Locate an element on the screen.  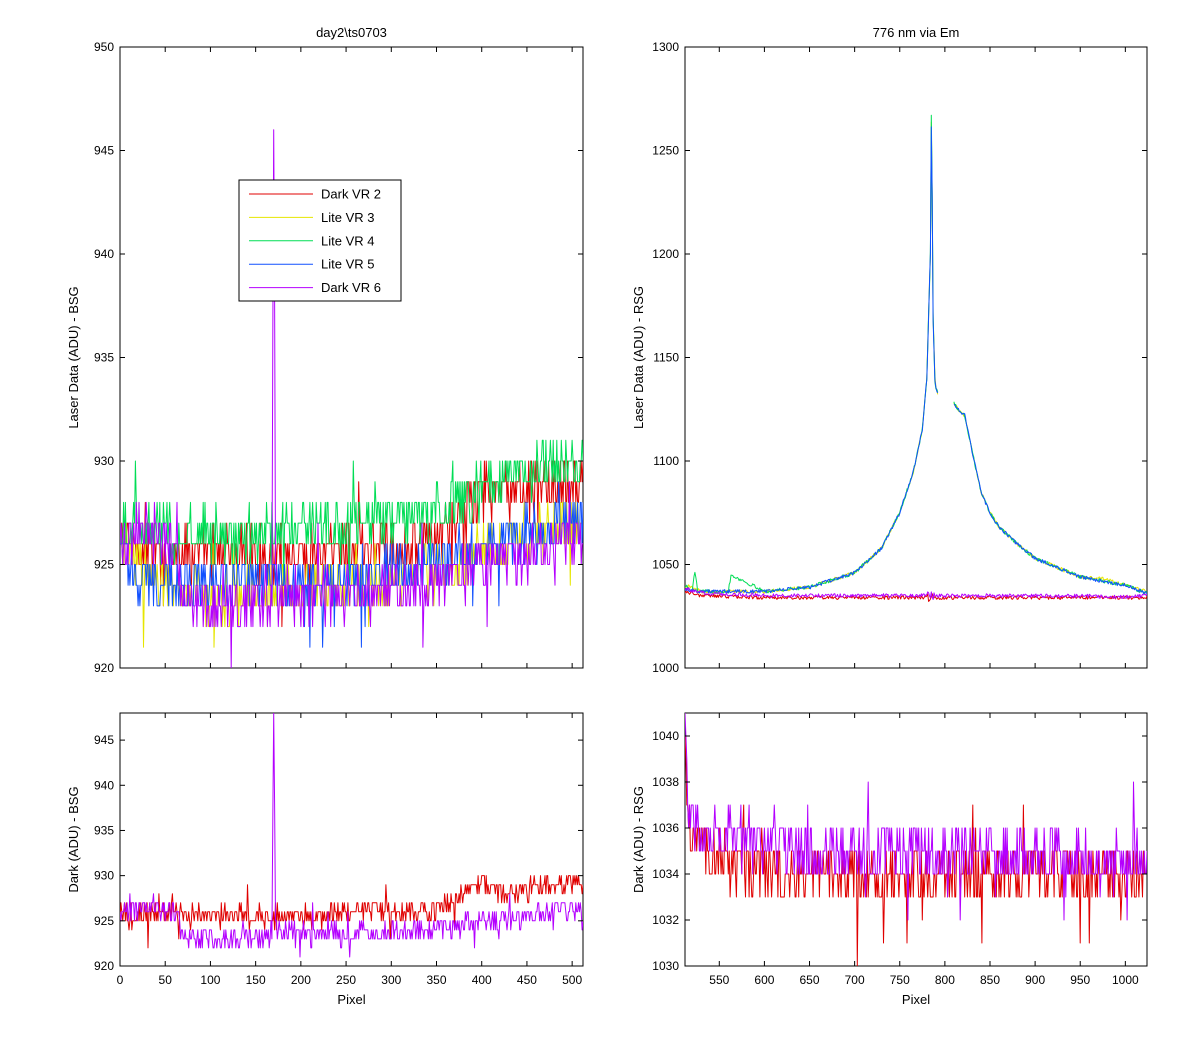
x-tick-label: 650 is located at coordinates (810, 980).